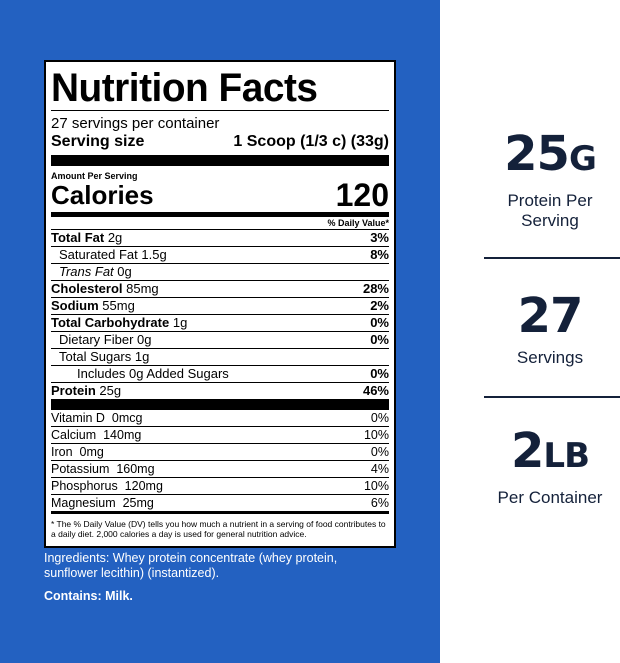 The height and width of the screenshot is (663, 620). What do you see at coordinates (94, 176) in the screenshot?
I see `amount-per-serving: Amount Per Serving` at bounding box center [94, 176].